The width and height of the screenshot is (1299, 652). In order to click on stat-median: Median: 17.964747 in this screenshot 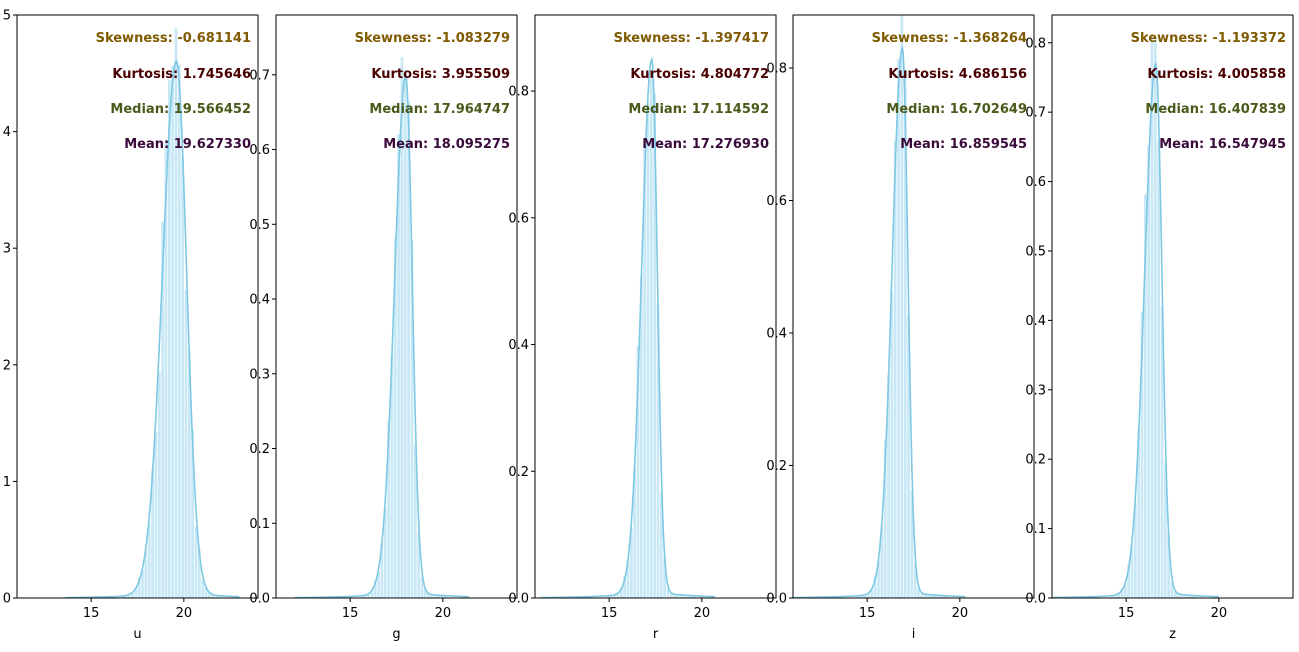, I will do `click(439, 109)`.